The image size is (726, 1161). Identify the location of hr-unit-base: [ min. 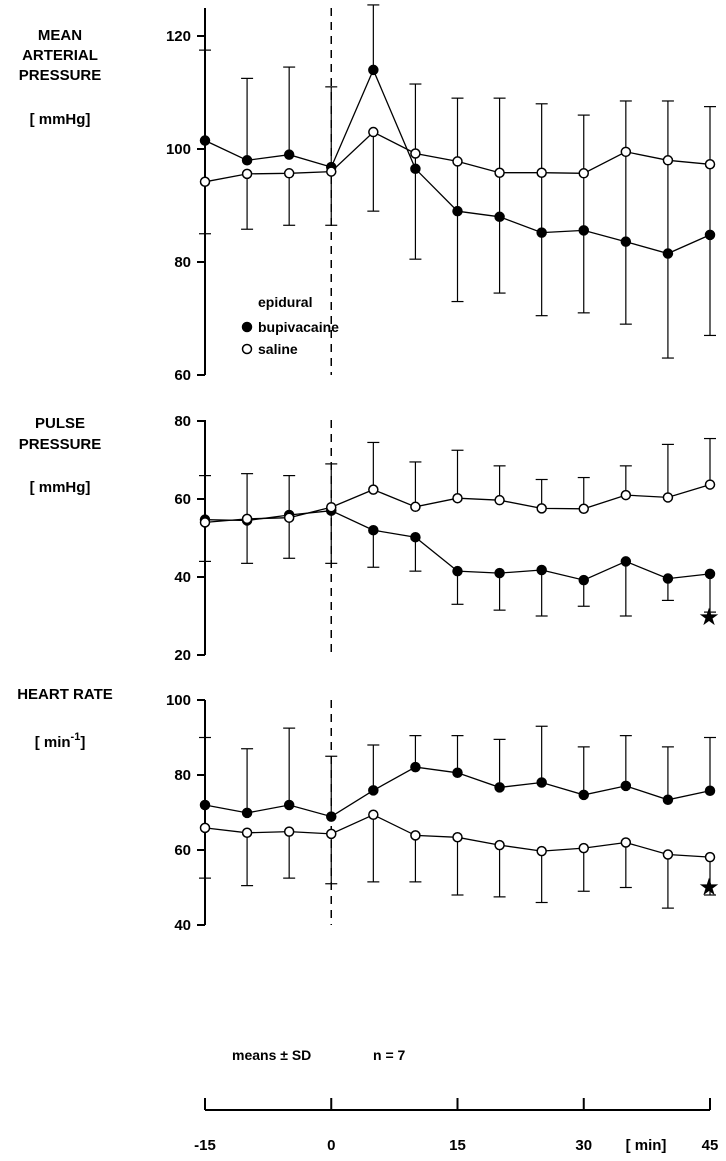
(53, 742).